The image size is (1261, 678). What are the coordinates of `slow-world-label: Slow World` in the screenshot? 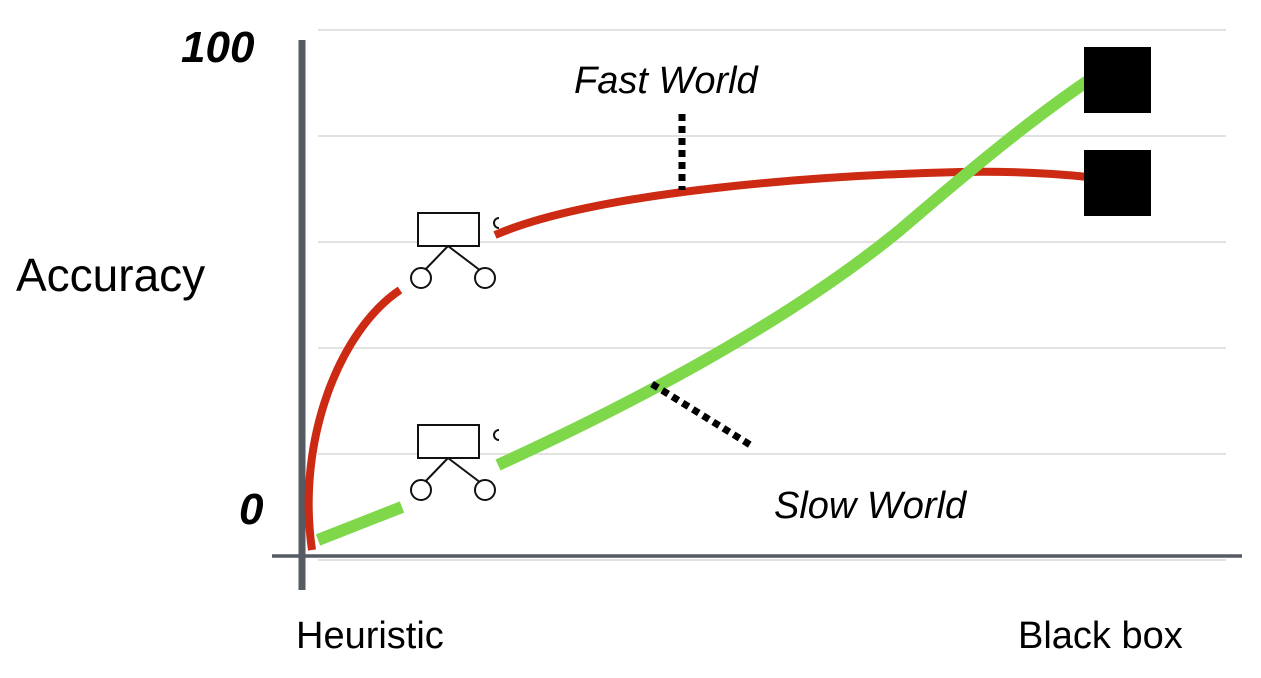 It's located at (870, 506).